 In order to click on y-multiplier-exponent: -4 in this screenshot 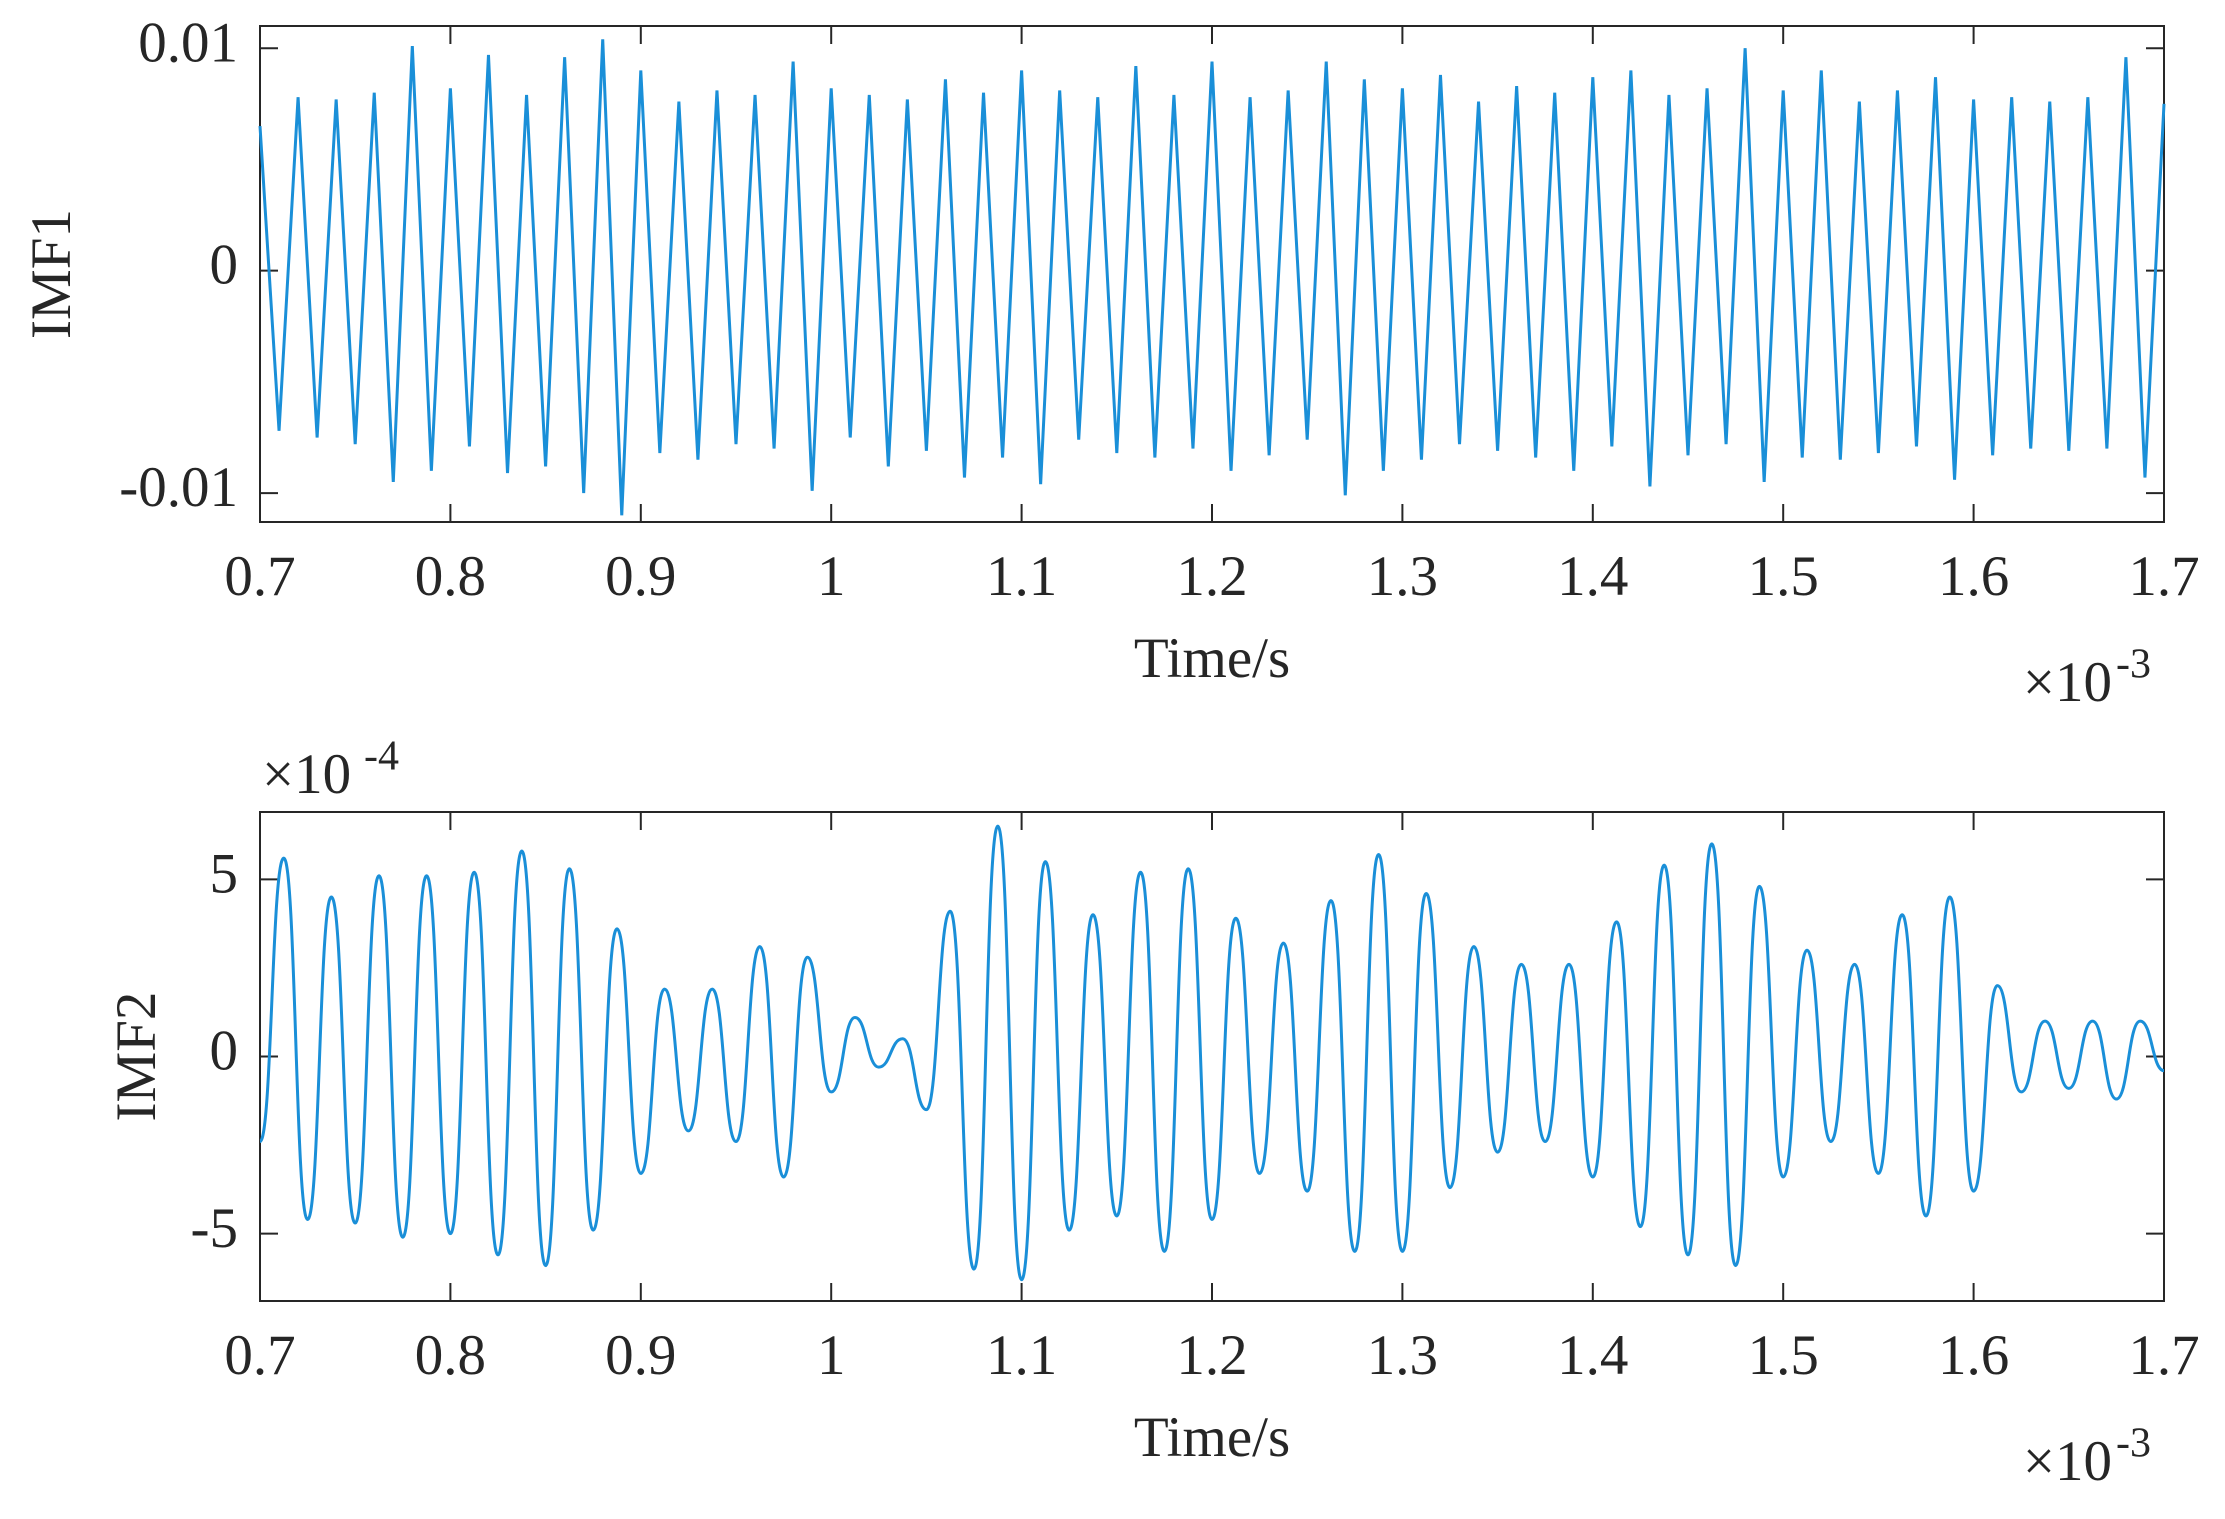, I will do `click(381, 757)`.